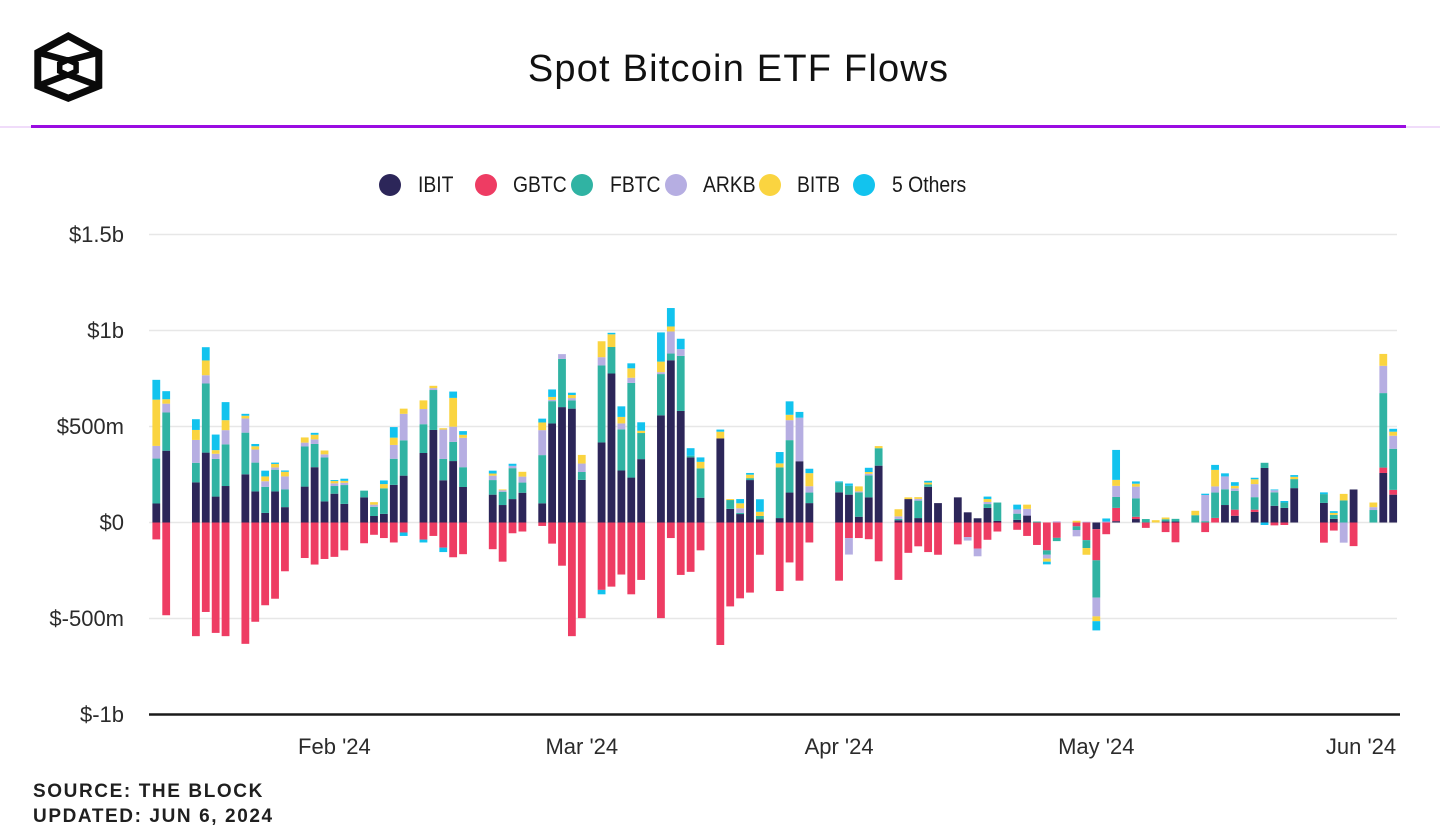 The width and height of the screenshot is (1440, 840). What do you see at coordinates (112, 522) in the screenshot?
I see `svg-text: $0` at bounding box center [112, 522].